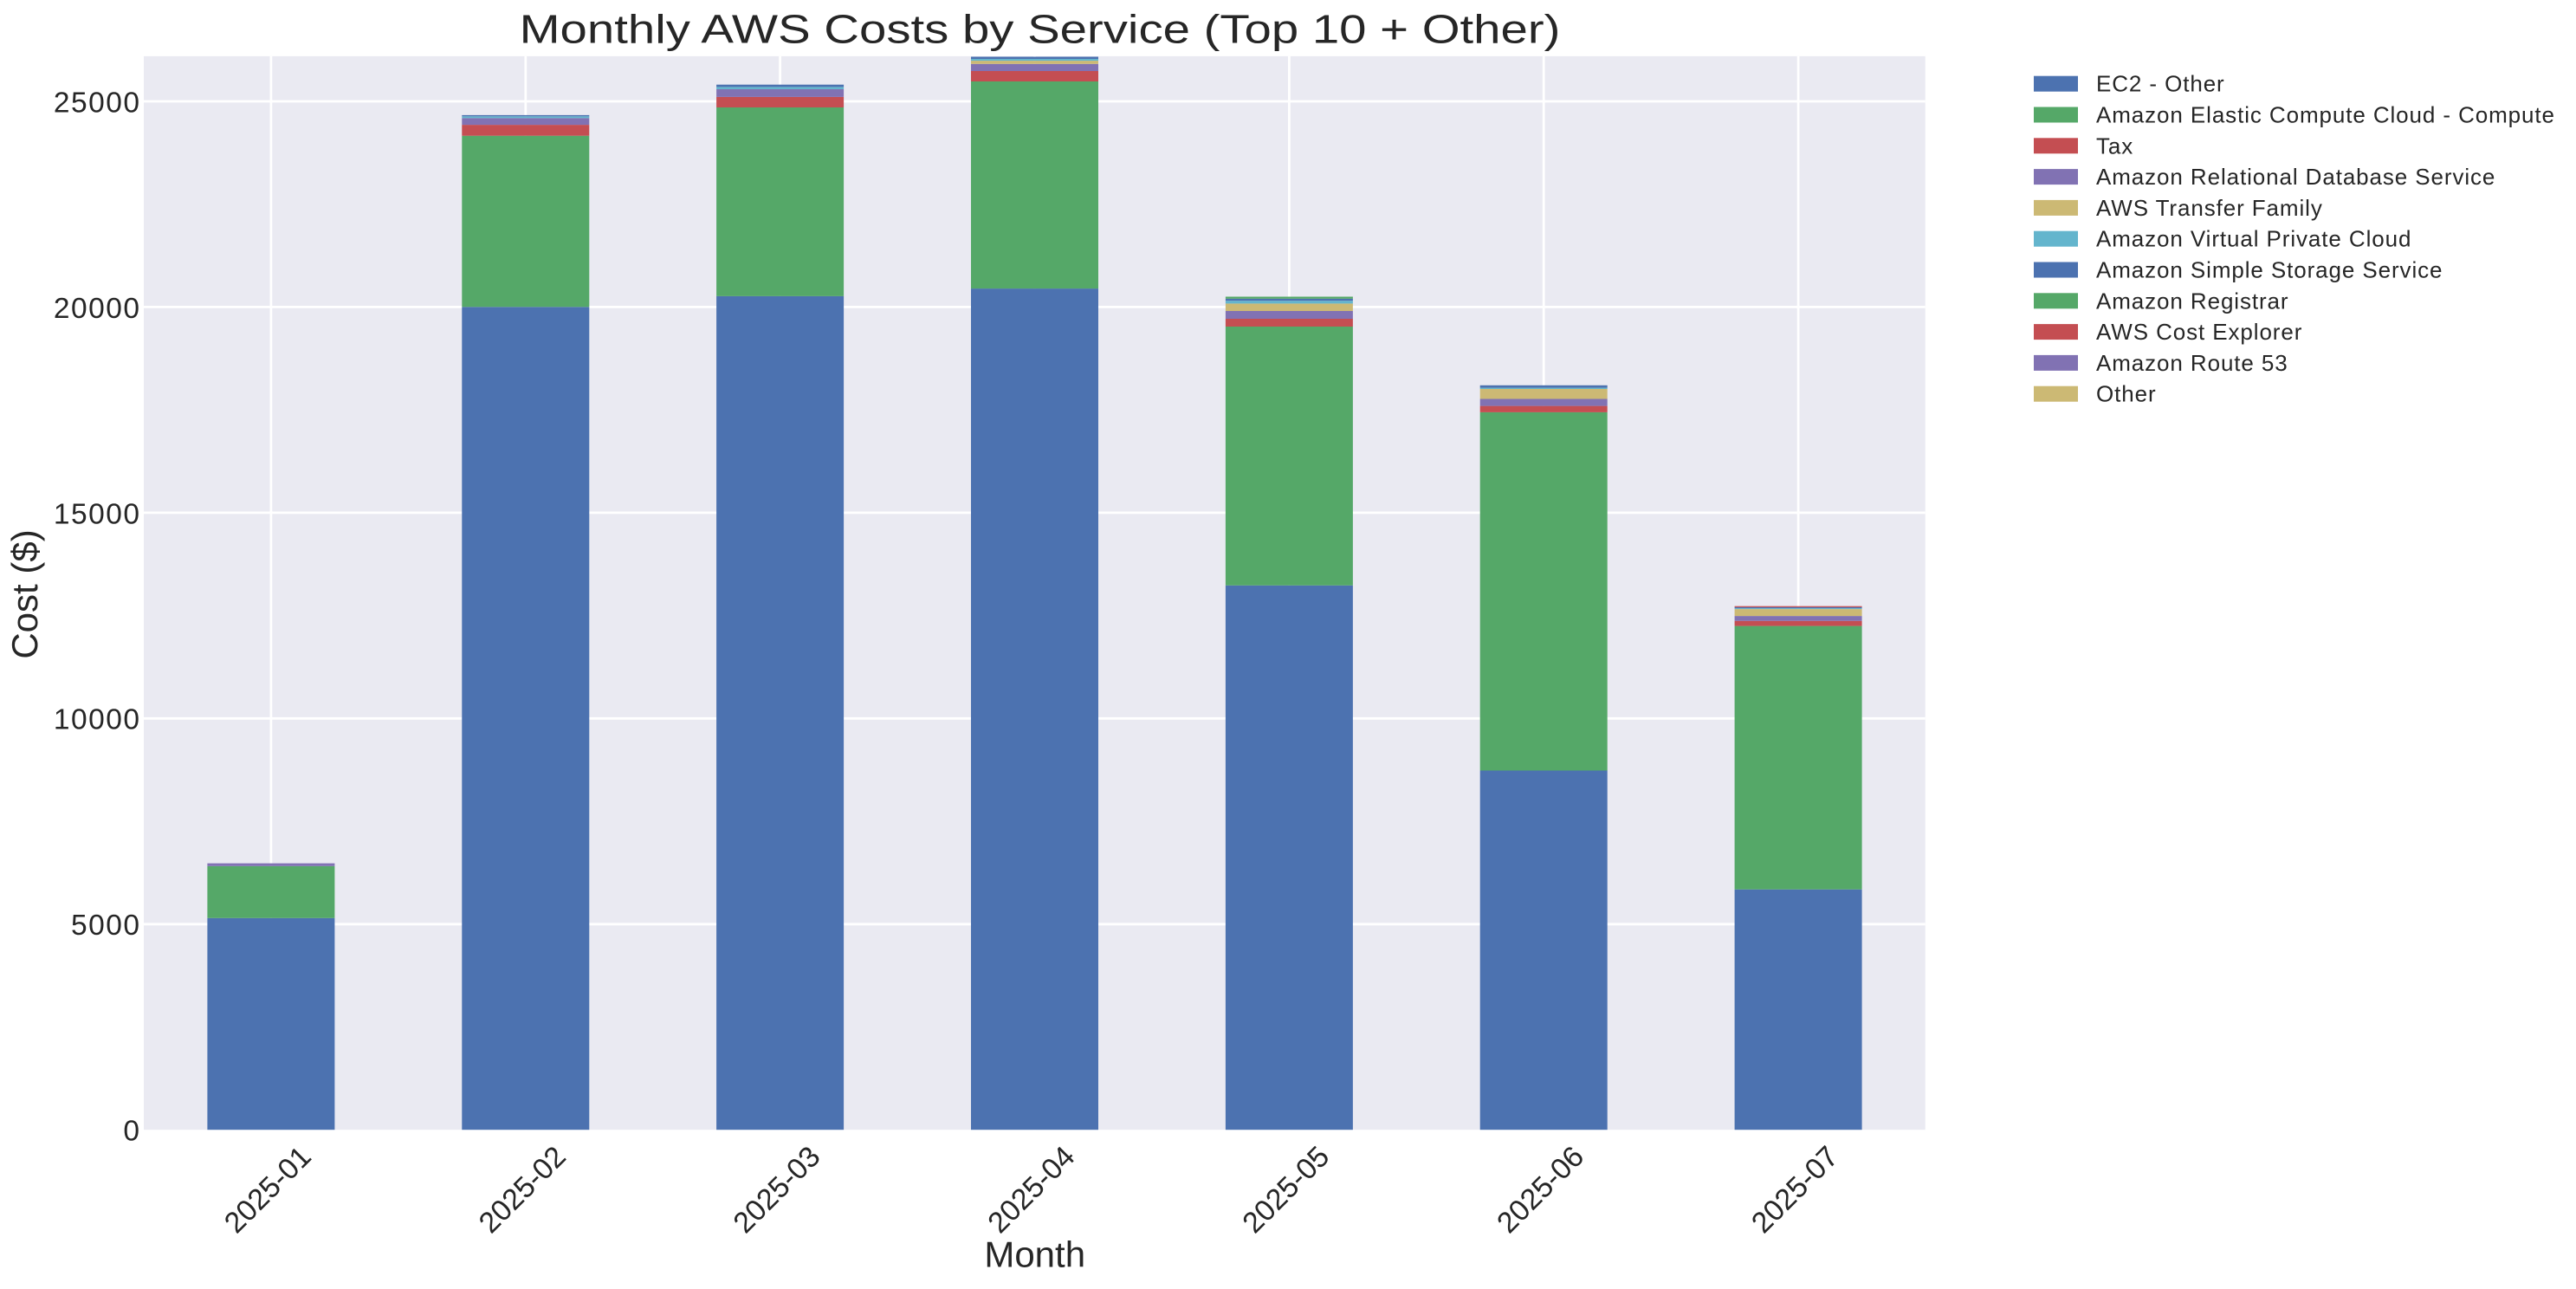 The image size is (2576, 1289). What do you see at coordinates (24, 593) in the screenshot?
I see `svg-text: Cost ($)` at bounding box center [24, 593].